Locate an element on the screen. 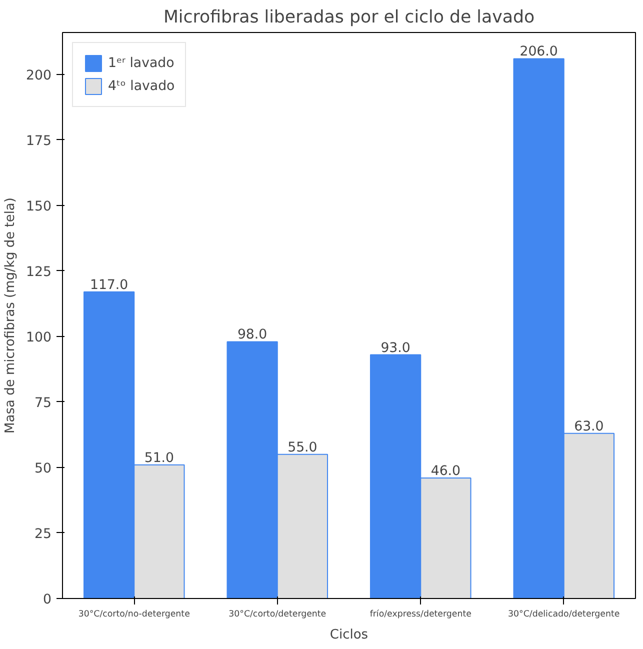  y-tick-label: 75 is located at coordinates (43, 403).